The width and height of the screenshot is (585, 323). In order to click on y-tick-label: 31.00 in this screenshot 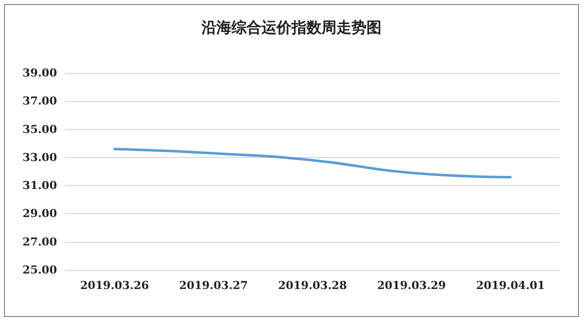, I will do `click(40, 185)`.